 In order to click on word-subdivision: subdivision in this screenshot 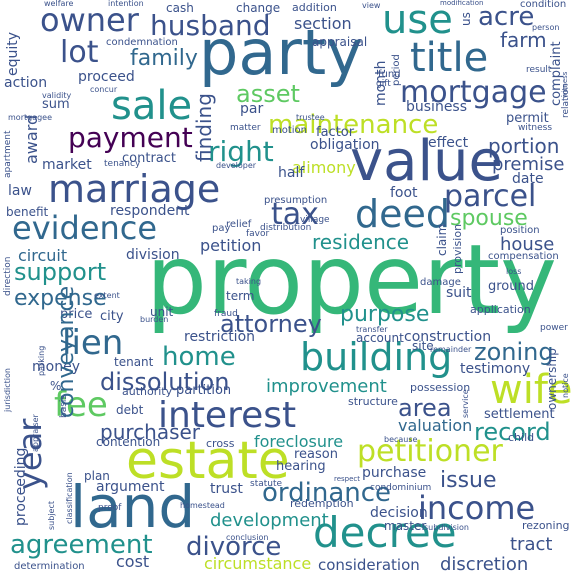, I will do `click(446, 527)`.